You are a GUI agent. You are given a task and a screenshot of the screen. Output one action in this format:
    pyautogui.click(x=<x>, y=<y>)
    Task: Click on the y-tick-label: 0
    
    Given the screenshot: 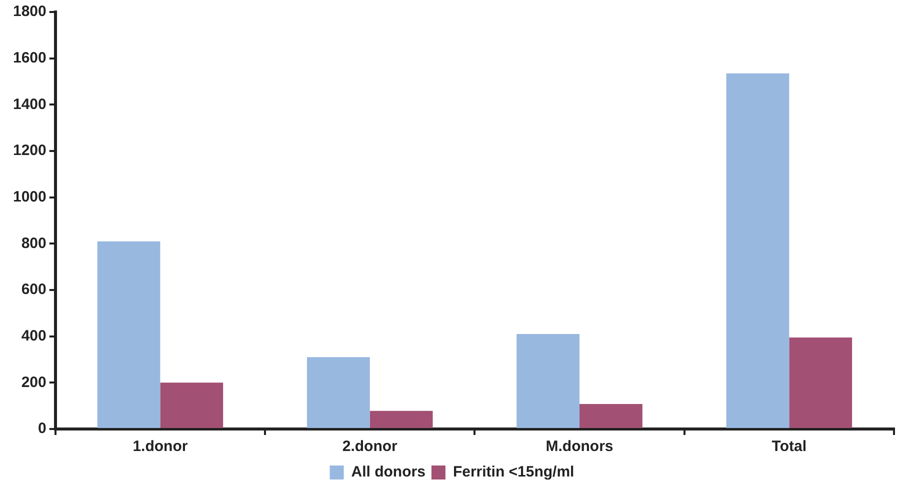 What is the action you would take?
    pyautogui.click(x=42, y=429)
    